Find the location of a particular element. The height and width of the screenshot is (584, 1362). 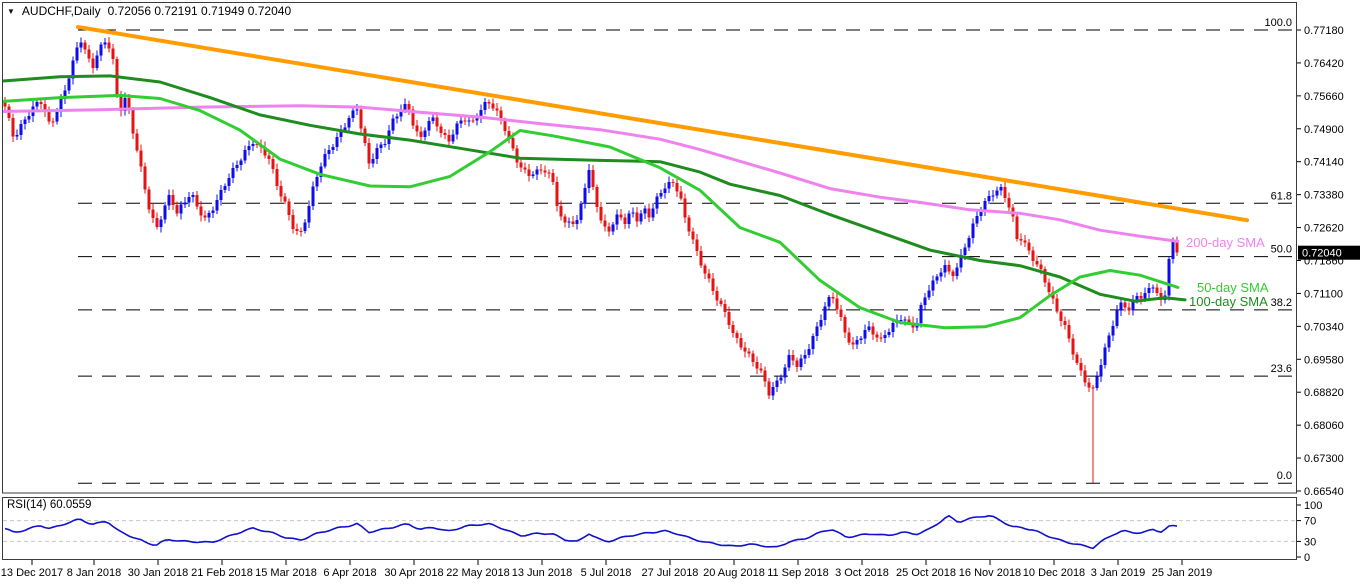

date-tick-label: 16 Nov 2018 is located at coordinates (990, 573).